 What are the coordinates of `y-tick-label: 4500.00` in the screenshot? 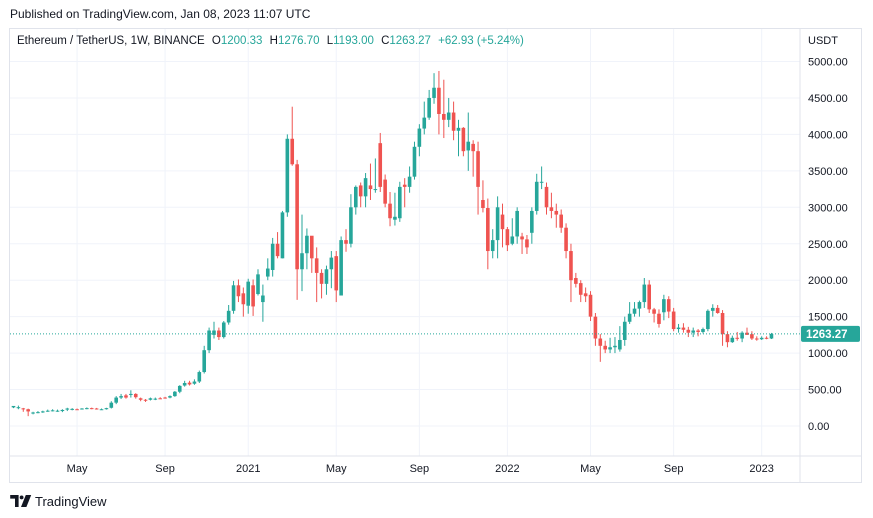 It's located at (828, 99).